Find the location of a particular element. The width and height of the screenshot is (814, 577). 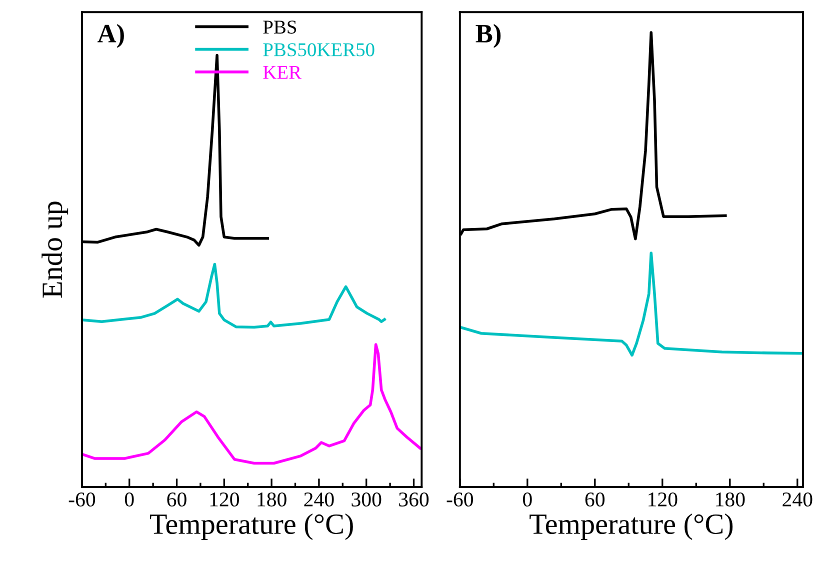

y-axis-title: Endo up is located at coordinates (55, 250).